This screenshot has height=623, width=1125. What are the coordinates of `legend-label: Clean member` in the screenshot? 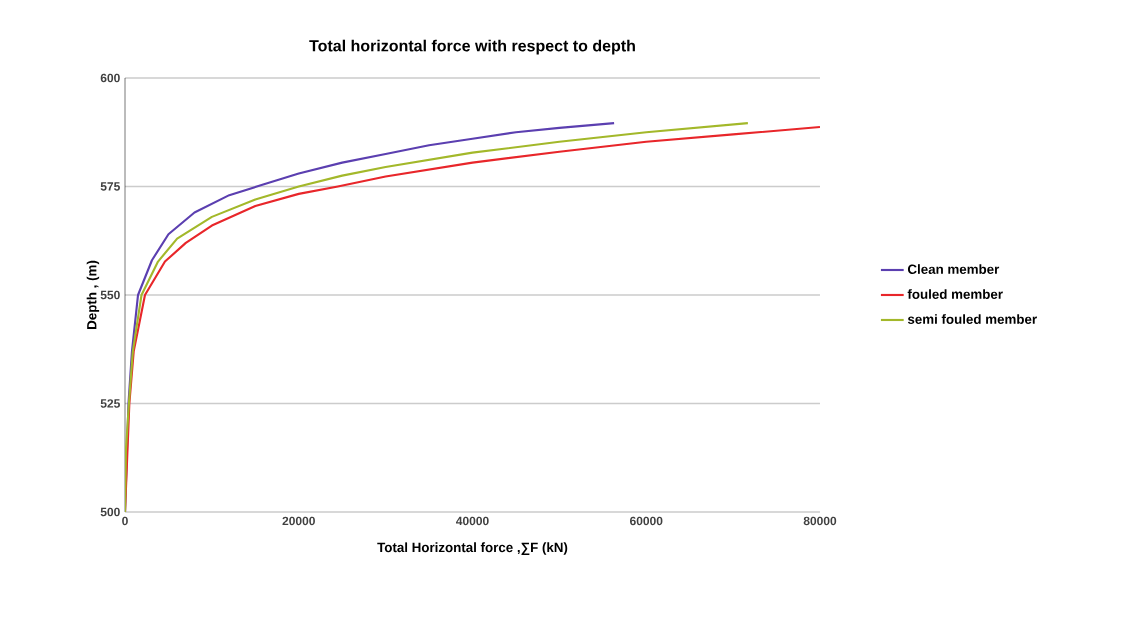 It's located at (953, 269).